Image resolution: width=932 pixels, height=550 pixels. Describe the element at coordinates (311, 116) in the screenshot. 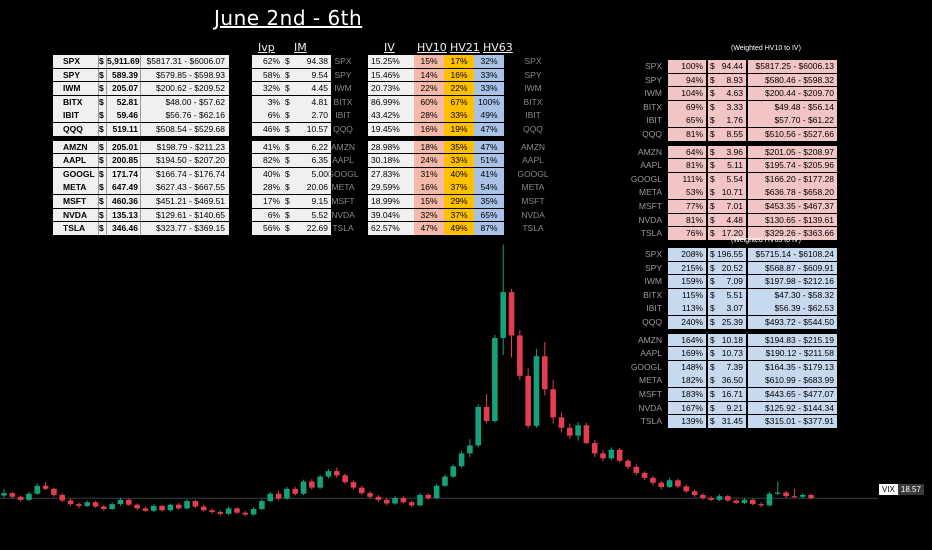

I see `im-cell: 2.70` at that location.